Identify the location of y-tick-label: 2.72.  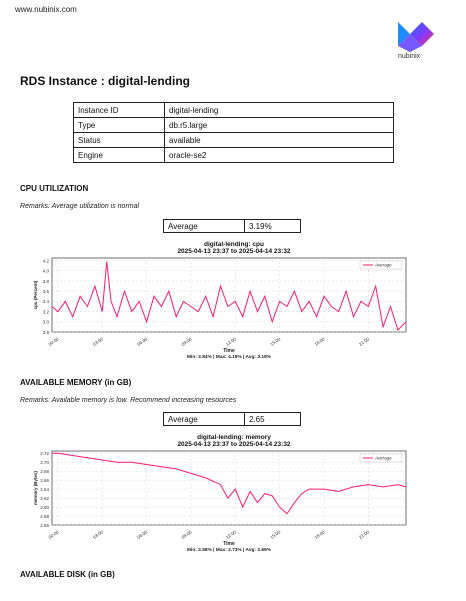
(44, 453).